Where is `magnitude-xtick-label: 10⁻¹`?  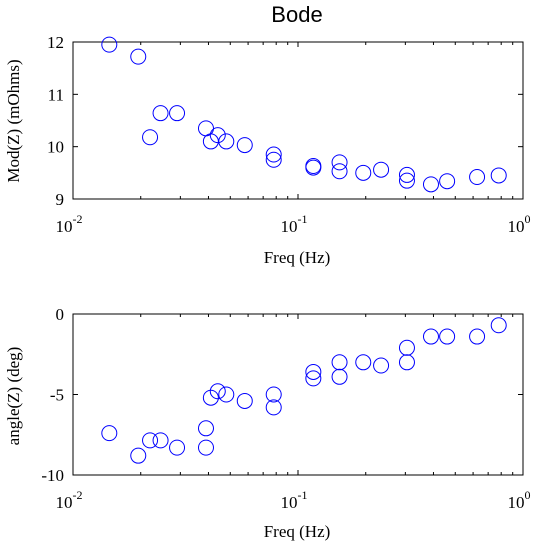 magnitude-xtick-label: 10⁻¹ is located at coordinates (294, 224).